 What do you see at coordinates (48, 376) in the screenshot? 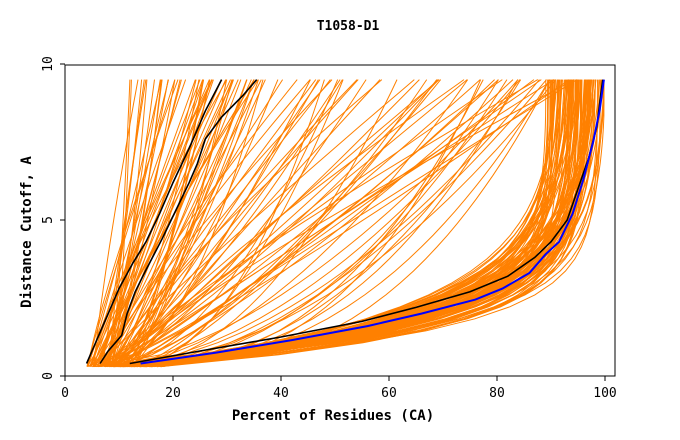
I see `y-tick-label: 0` at bounding box center [48, 376].